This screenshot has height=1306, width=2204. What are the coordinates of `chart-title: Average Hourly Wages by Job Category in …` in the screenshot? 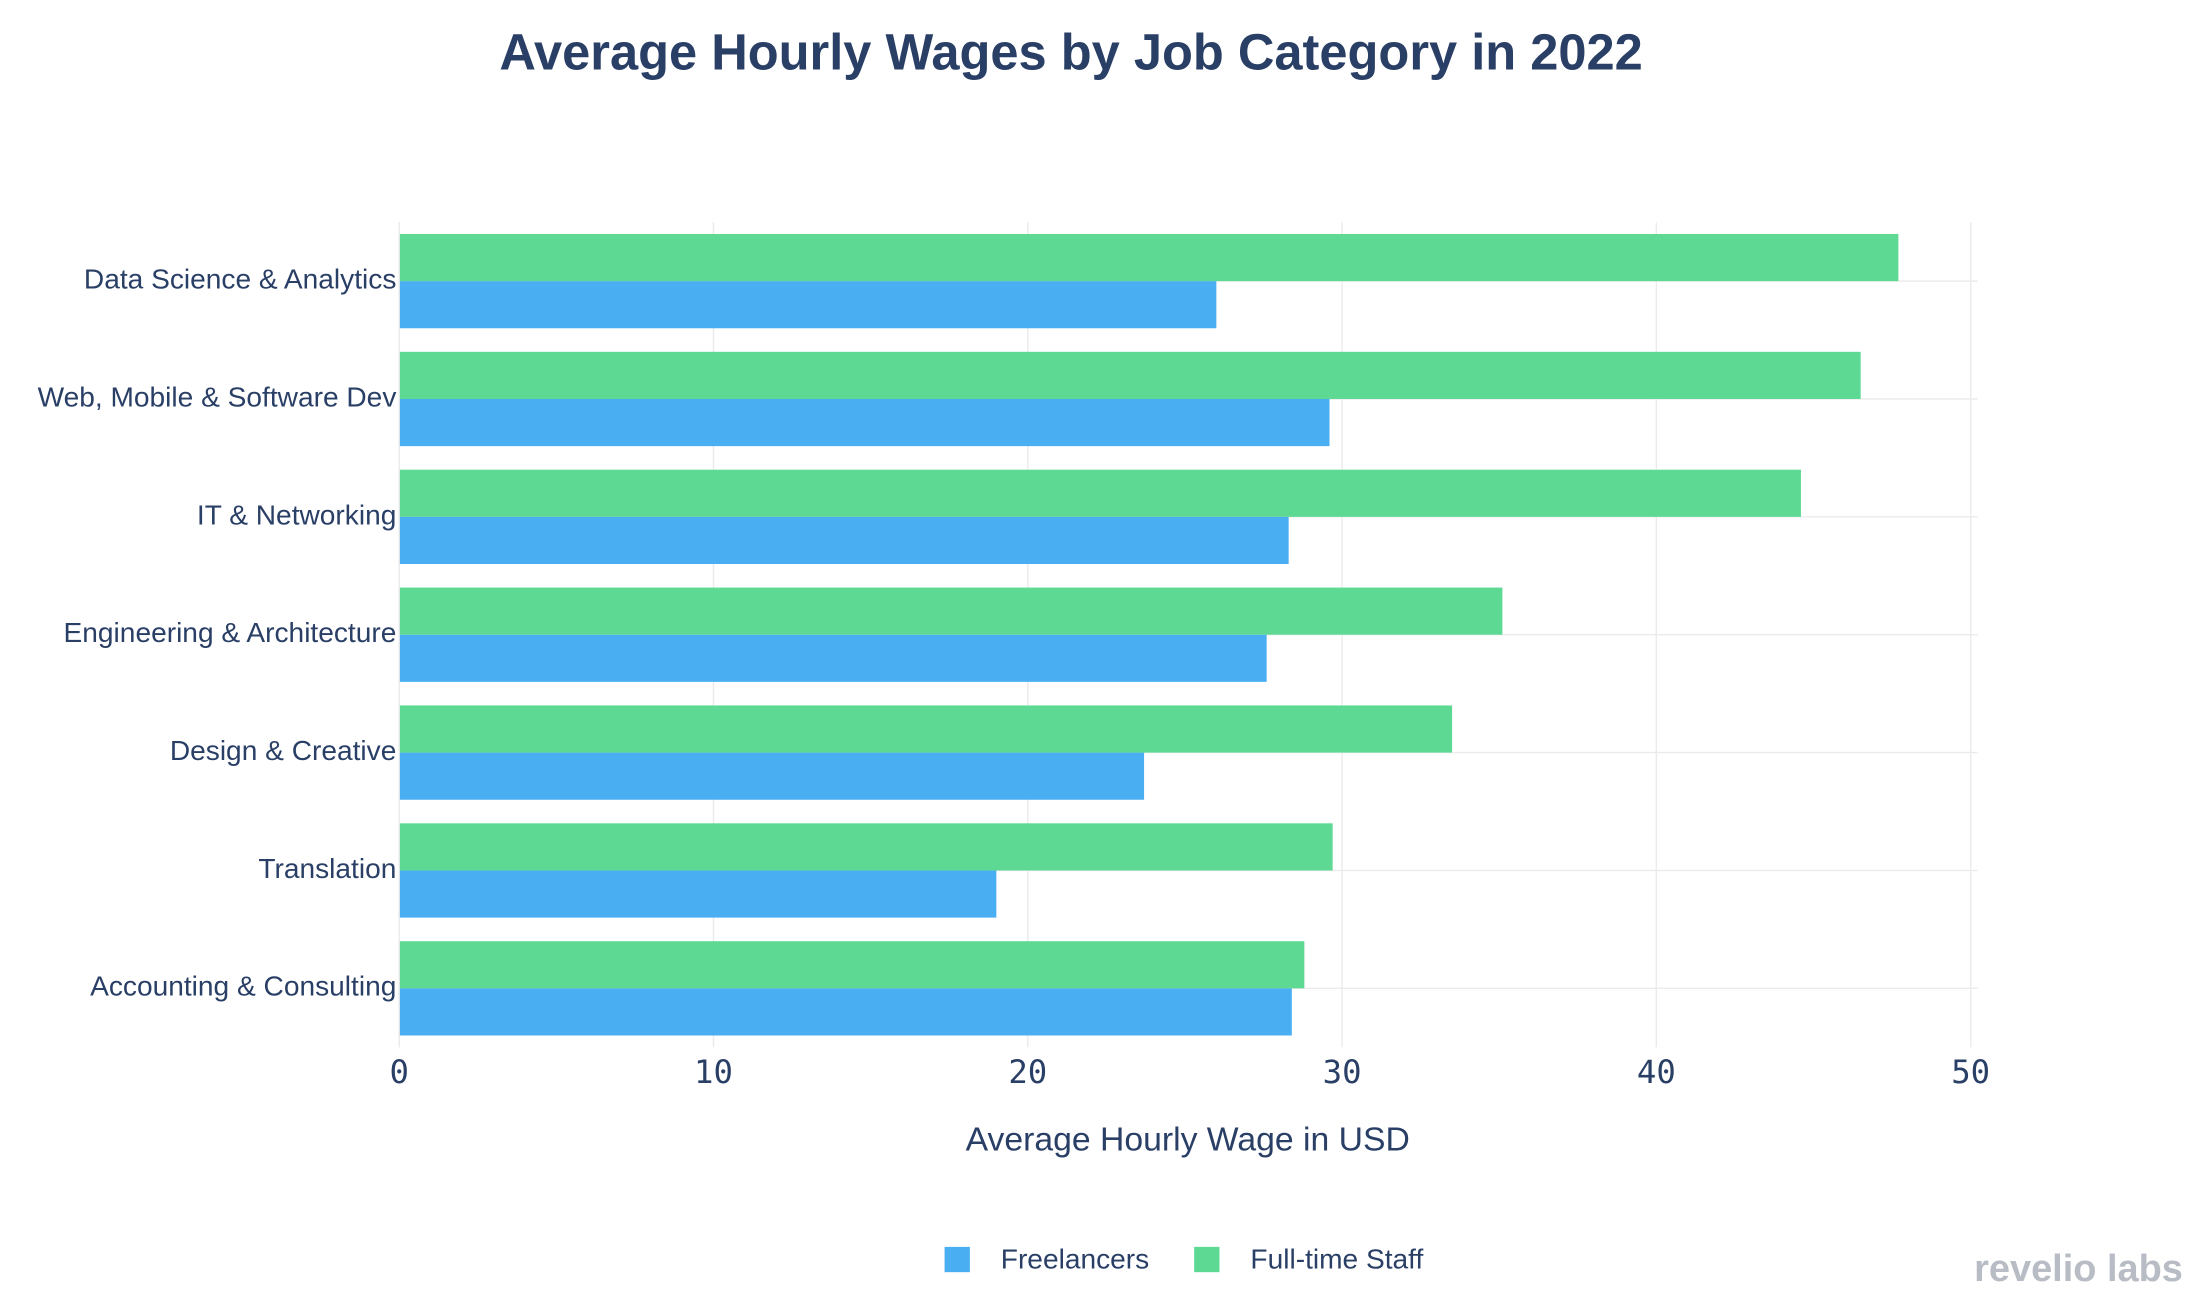 It's located at (1070, 52).